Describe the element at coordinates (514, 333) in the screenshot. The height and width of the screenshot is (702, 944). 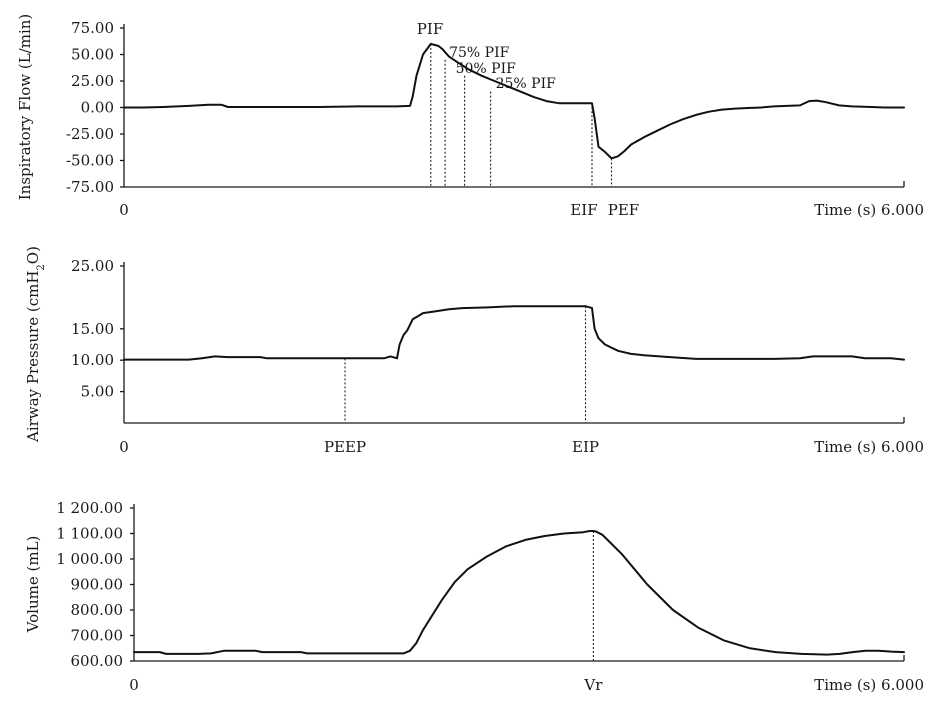
I see `series-line-pressure` at that location.